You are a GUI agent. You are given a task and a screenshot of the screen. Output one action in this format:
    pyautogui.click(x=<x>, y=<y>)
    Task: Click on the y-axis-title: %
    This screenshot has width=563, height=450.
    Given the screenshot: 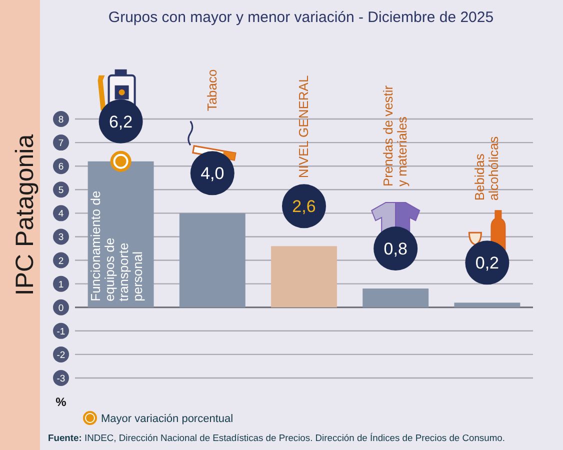 What is the action you would take?
    pyautogui.click(x=61, y=402)
    